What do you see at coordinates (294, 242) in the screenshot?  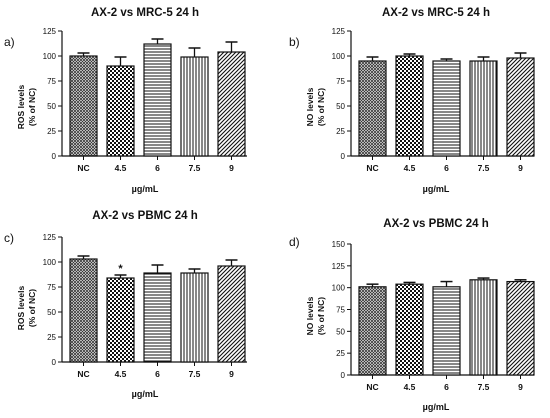 I see `panel-label: d)` at bounding box center [294, 242].